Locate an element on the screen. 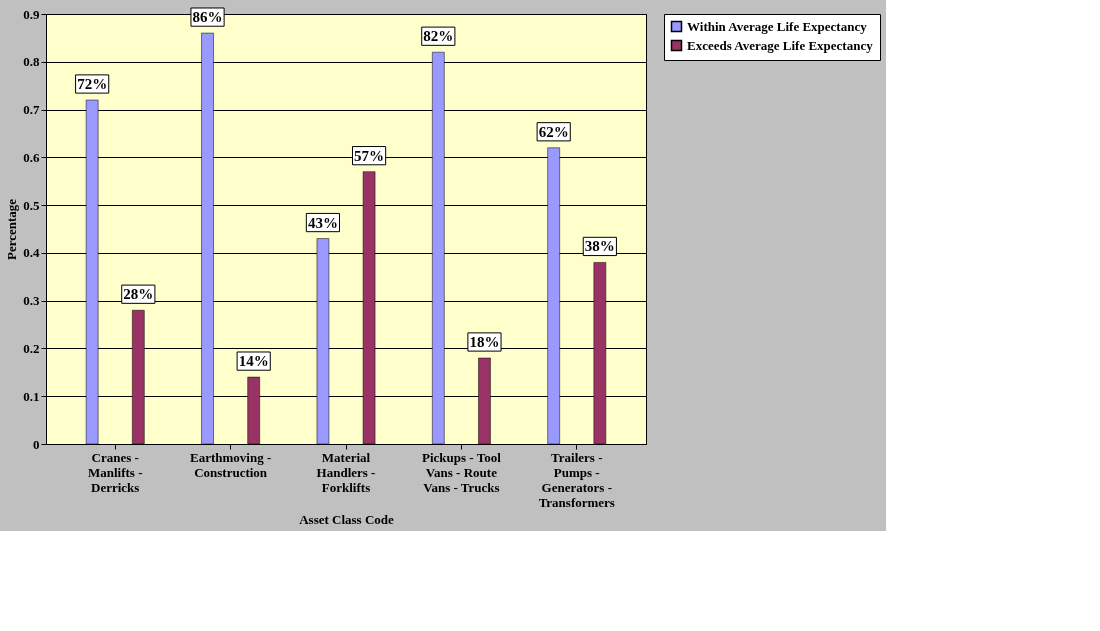 This screenshot has width=1100, height=631. x-tick-label: Material Handlers - Forklifts is located at coordinates (346, 472).